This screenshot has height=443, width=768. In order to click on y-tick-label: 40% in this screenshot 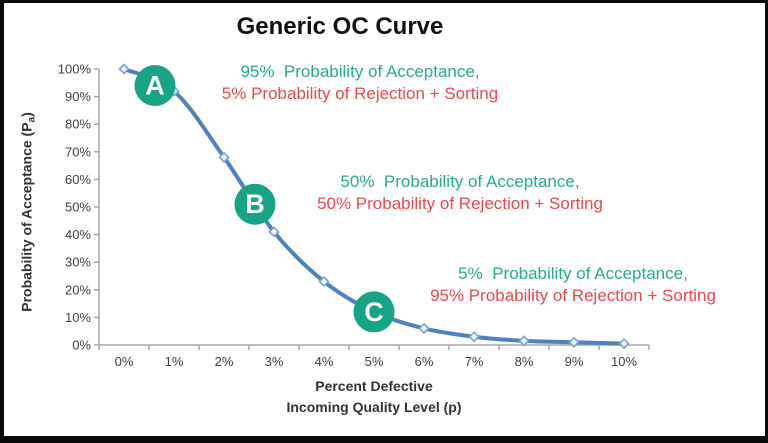, I will do `click(78, 234)`.